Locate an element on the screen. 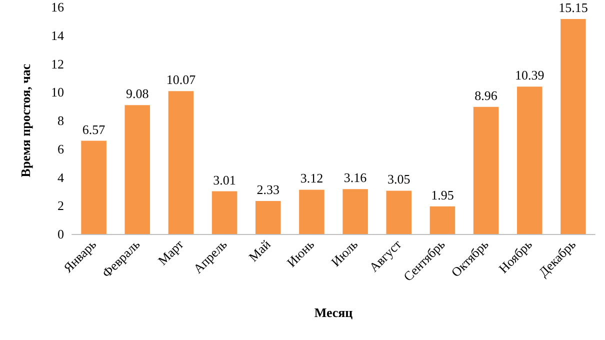 The width and height of the screenshot is (605, 340). x-axis-title: Месяц is located at coordinates (334, 312).